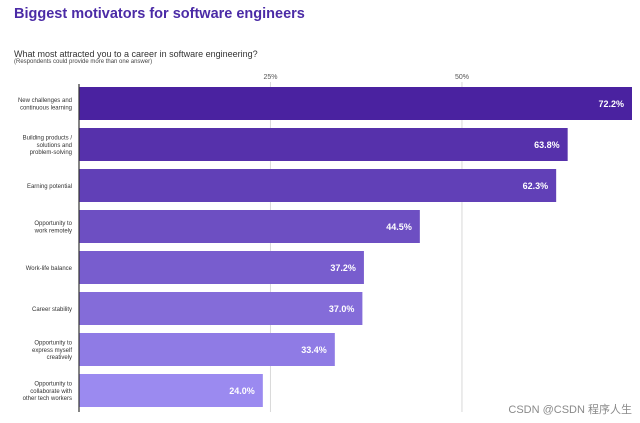 Image resolution: width=640 pixels, height=423 pixels. Describe the element at coordinates (343, 268) in the screenshot. I see `bar-value-label-4: 37.2%` at that location.